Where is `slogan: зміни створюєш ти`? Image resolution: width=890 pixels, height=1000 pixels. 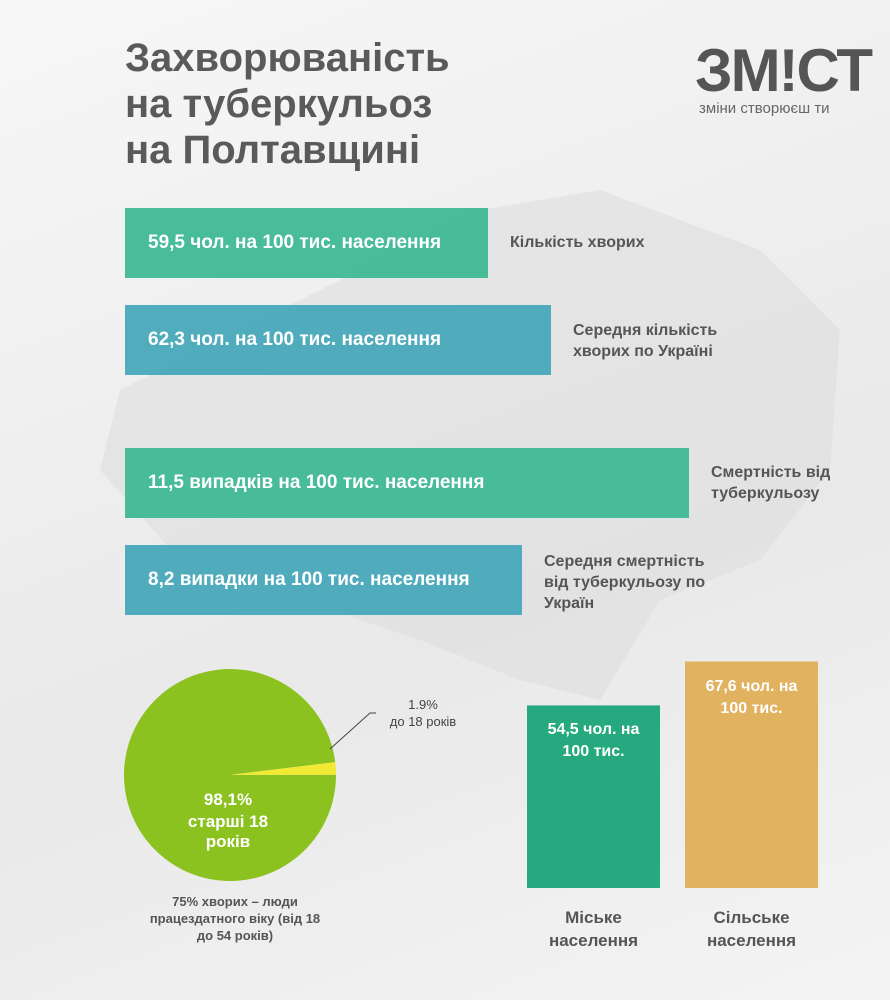 slogan: зміни створюєш ти is located at coordinates (764, 108).